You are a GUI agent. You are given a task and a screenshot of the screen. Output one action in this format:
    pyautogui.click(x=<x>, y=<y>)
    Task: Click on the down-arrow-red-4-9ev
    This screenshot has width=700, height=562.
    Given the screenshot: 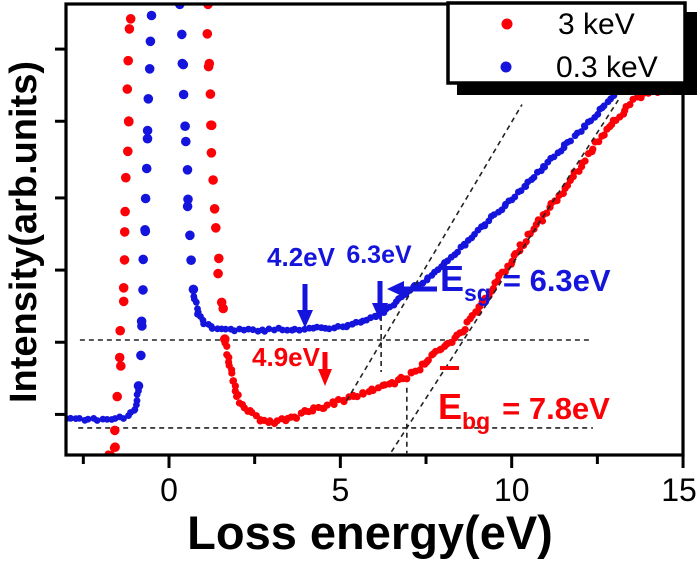 What is the action you would take?
    pyautogui.click(x=325, y=369)
    